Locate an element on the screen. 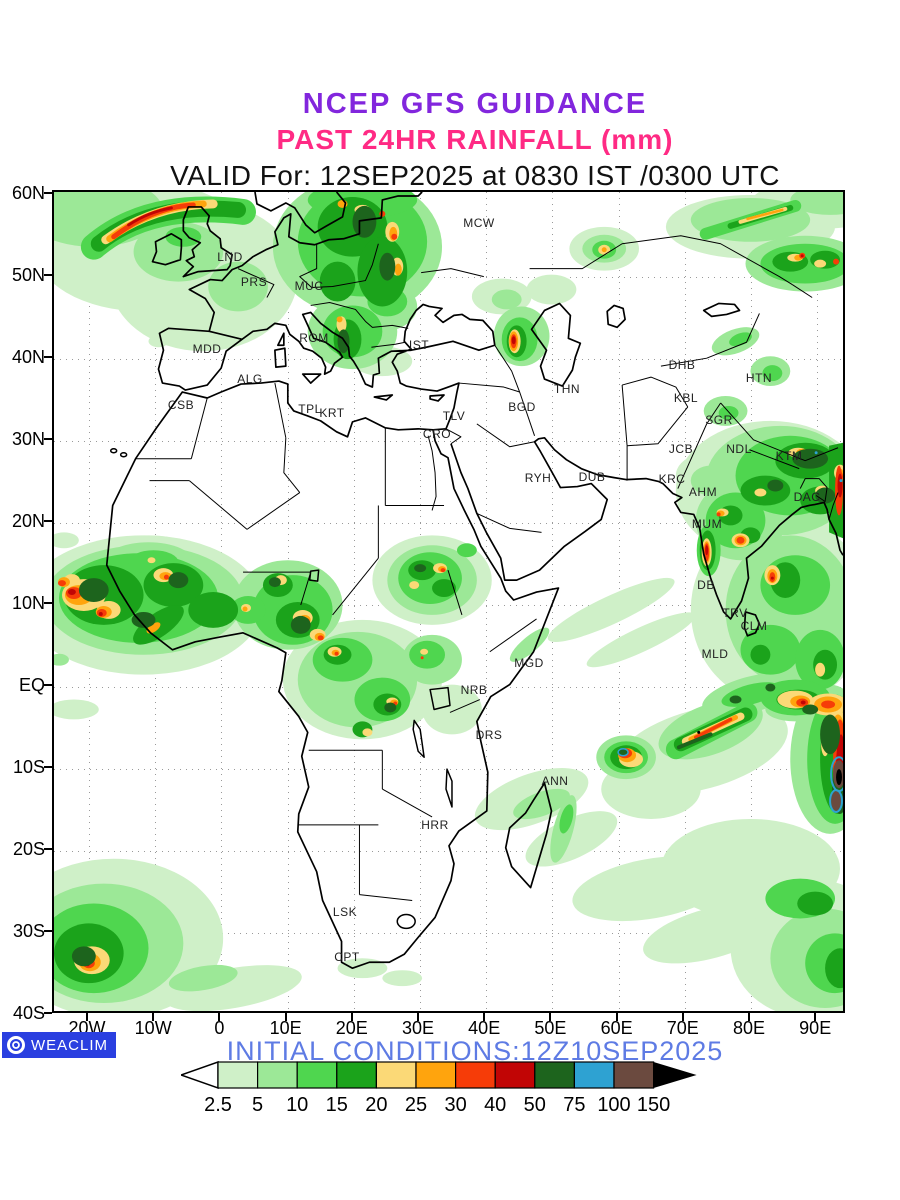  lat-tick-label: EQ is located at coordinates (31, 685).